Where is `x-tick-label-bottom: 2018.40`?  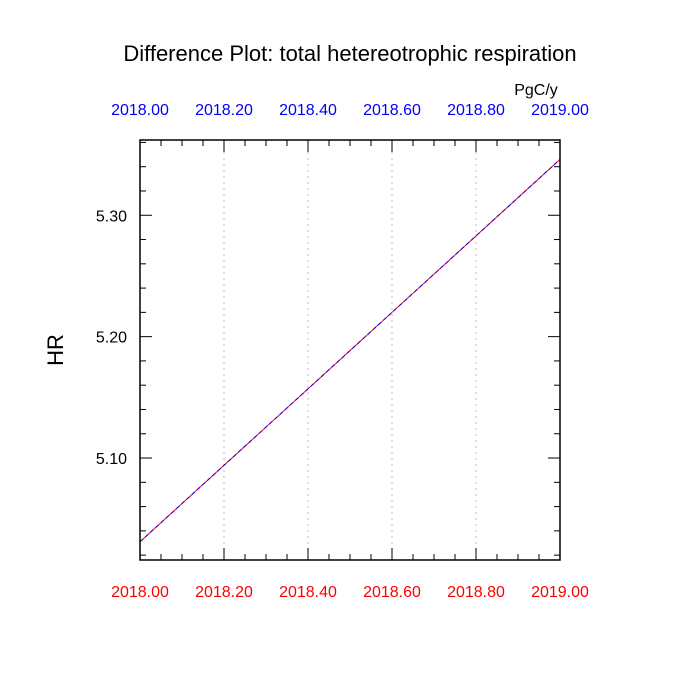
x-tick-label-bottom: 2018.40 is located at coordinates (308, 592).